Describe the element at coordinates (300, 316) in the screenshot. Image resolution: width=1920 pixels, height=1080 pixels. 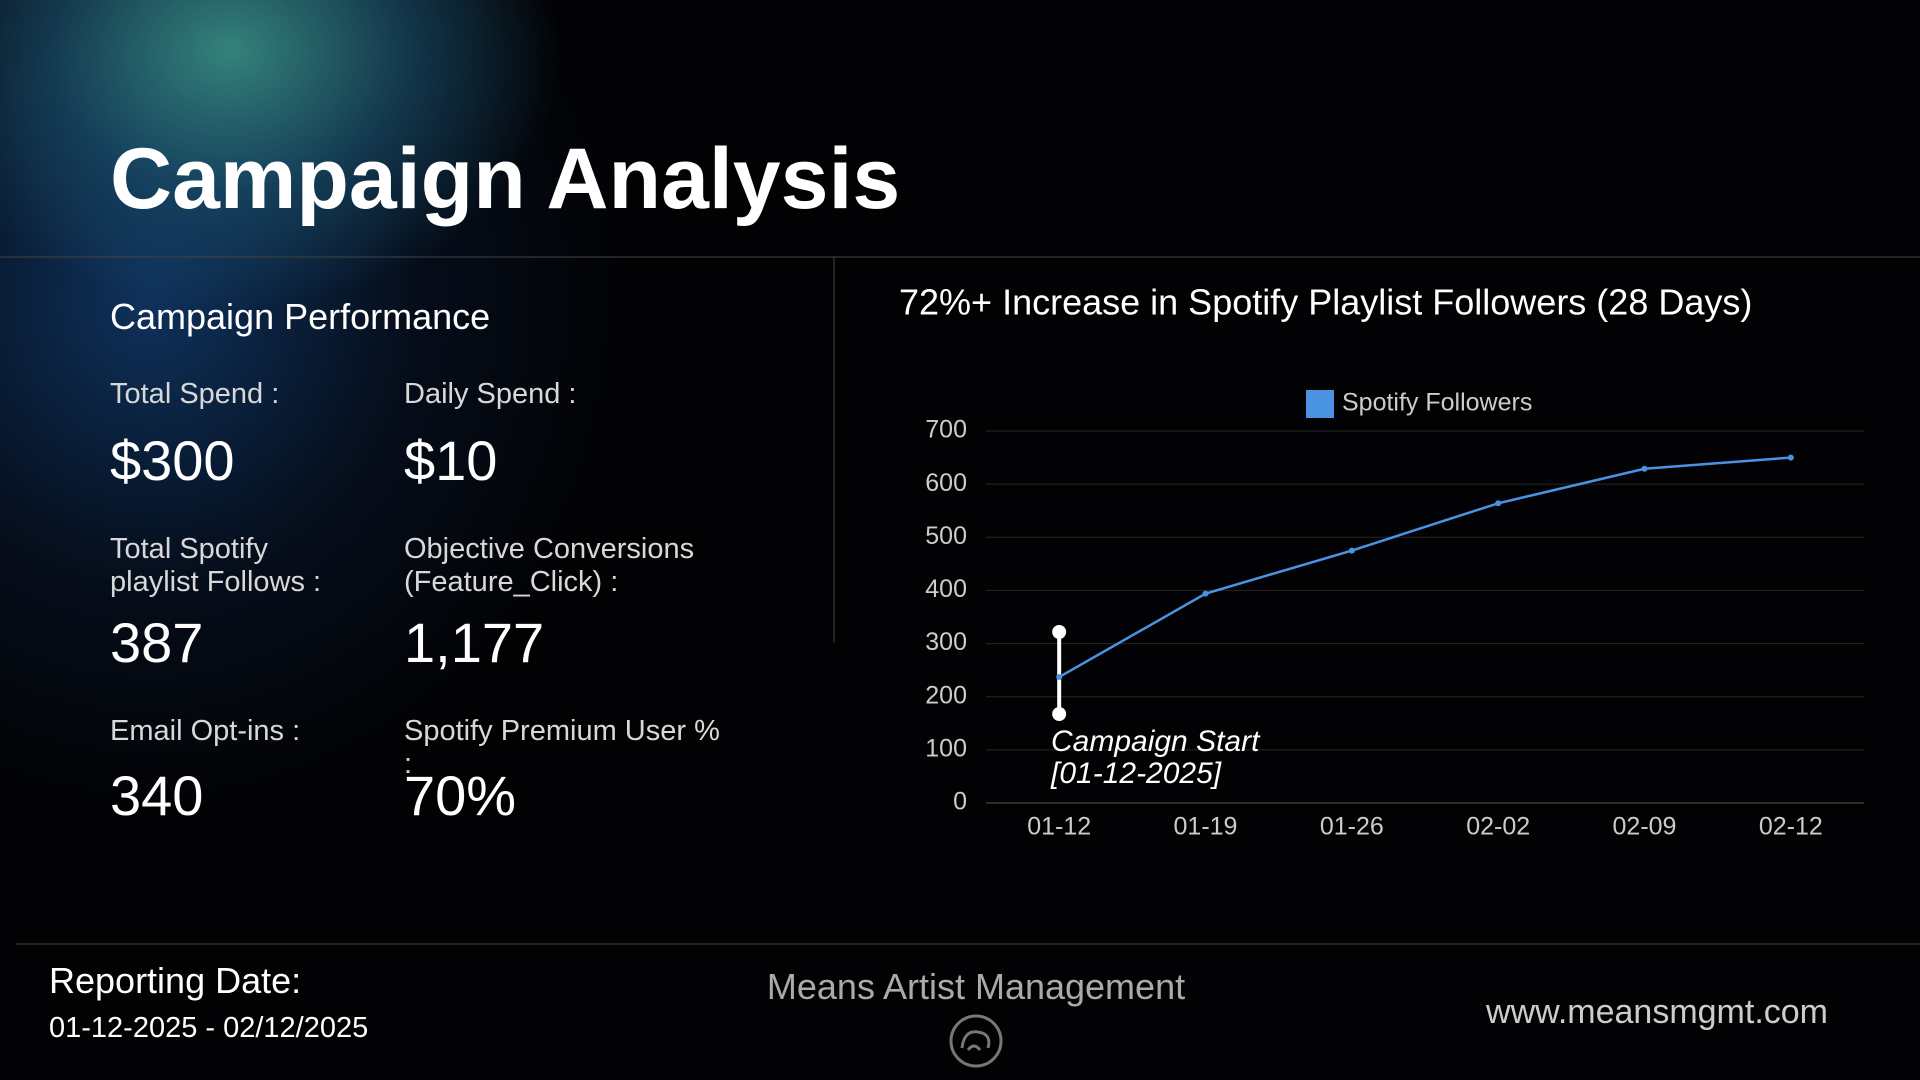
I see `section-heading: Campaign Performance` at that location.